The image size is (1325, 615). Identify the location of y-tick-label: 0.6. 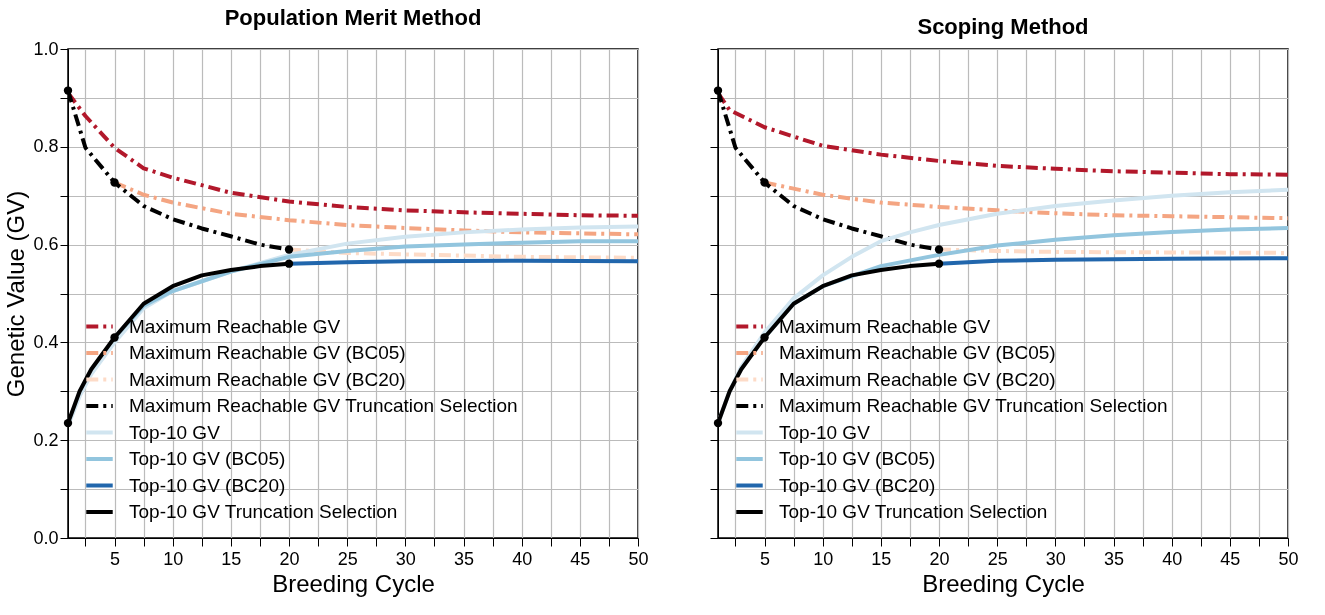
(46, 244).